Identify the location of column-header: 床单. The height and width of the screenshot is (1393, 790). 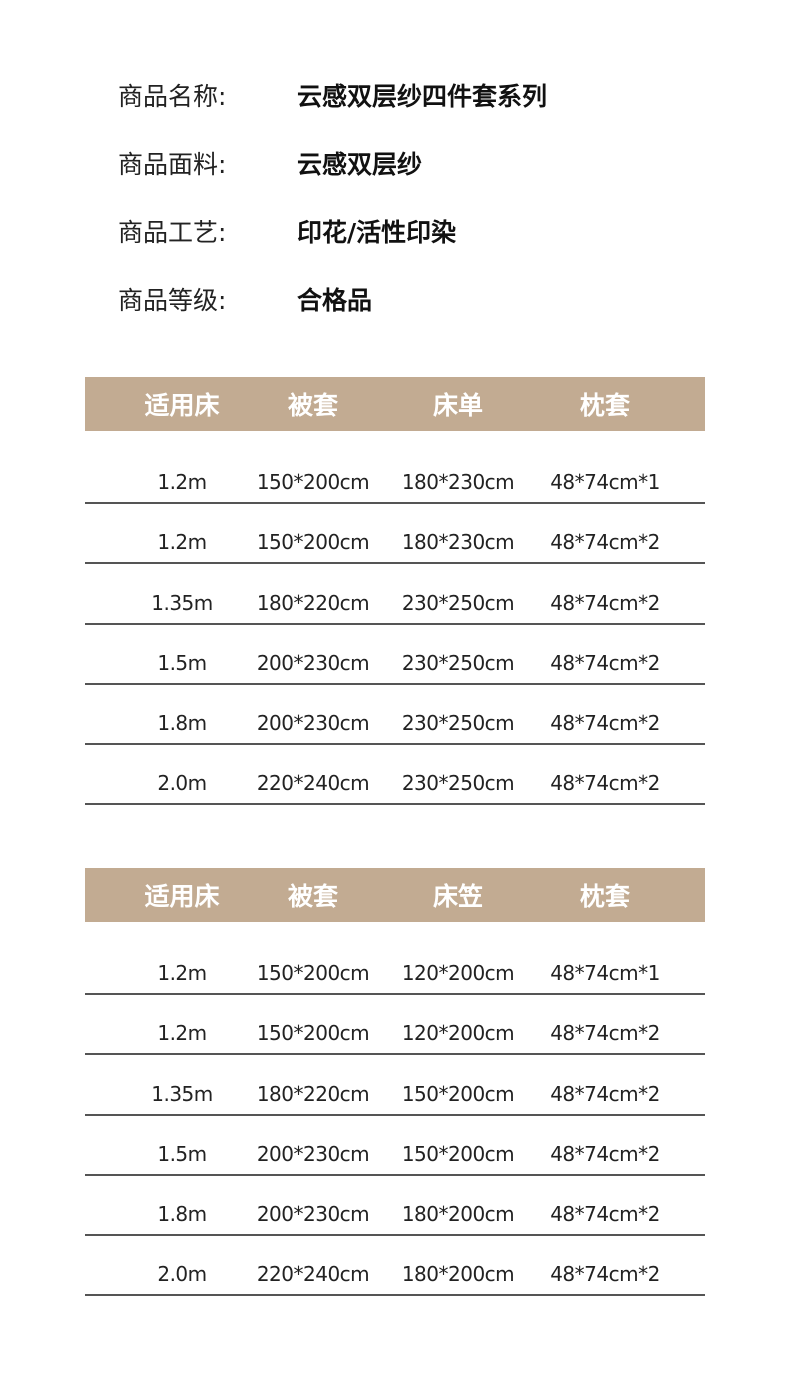
(458, 405).